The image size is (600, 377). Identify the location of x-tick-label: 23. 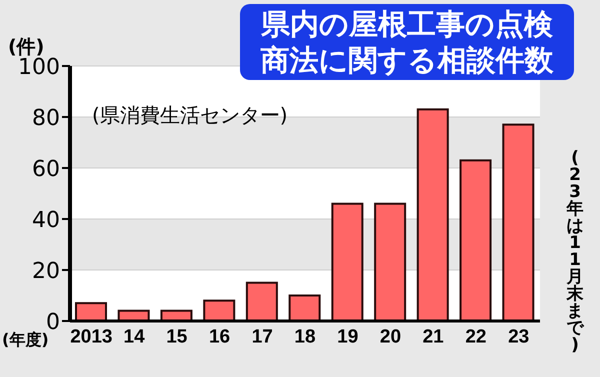
(519, 337).